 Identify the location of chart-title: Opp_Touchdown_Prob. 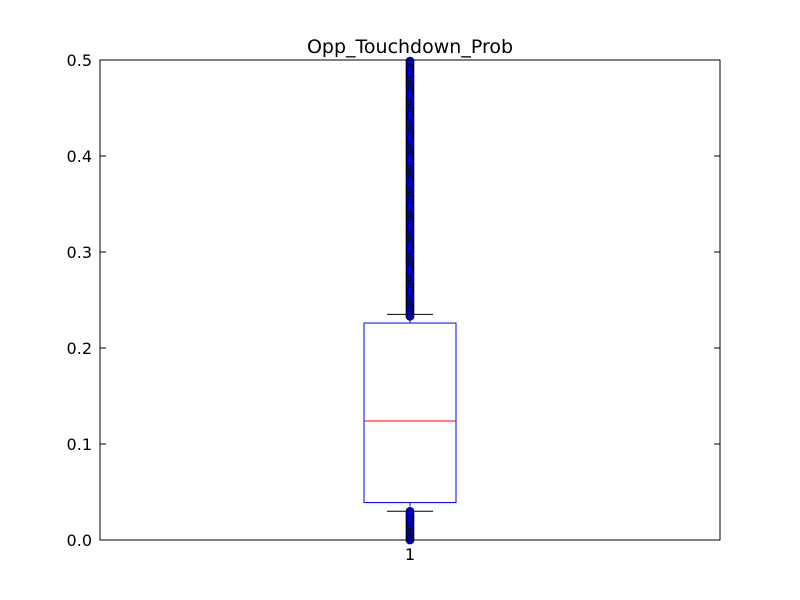
(410, 47).